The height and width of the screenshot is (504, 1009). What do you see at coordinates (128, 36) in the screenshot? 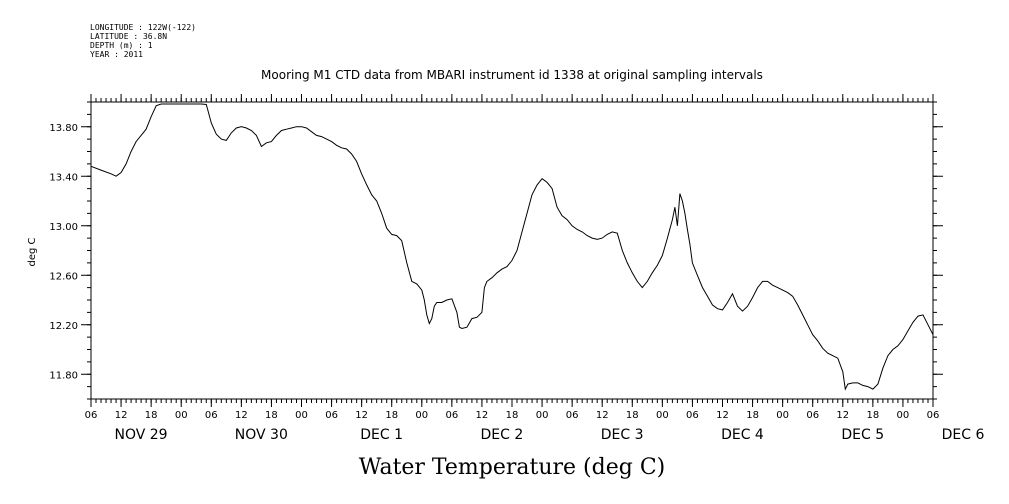
I see `header-latitude: LATITUDE : 36.8N` at bounding box center [128, 36].